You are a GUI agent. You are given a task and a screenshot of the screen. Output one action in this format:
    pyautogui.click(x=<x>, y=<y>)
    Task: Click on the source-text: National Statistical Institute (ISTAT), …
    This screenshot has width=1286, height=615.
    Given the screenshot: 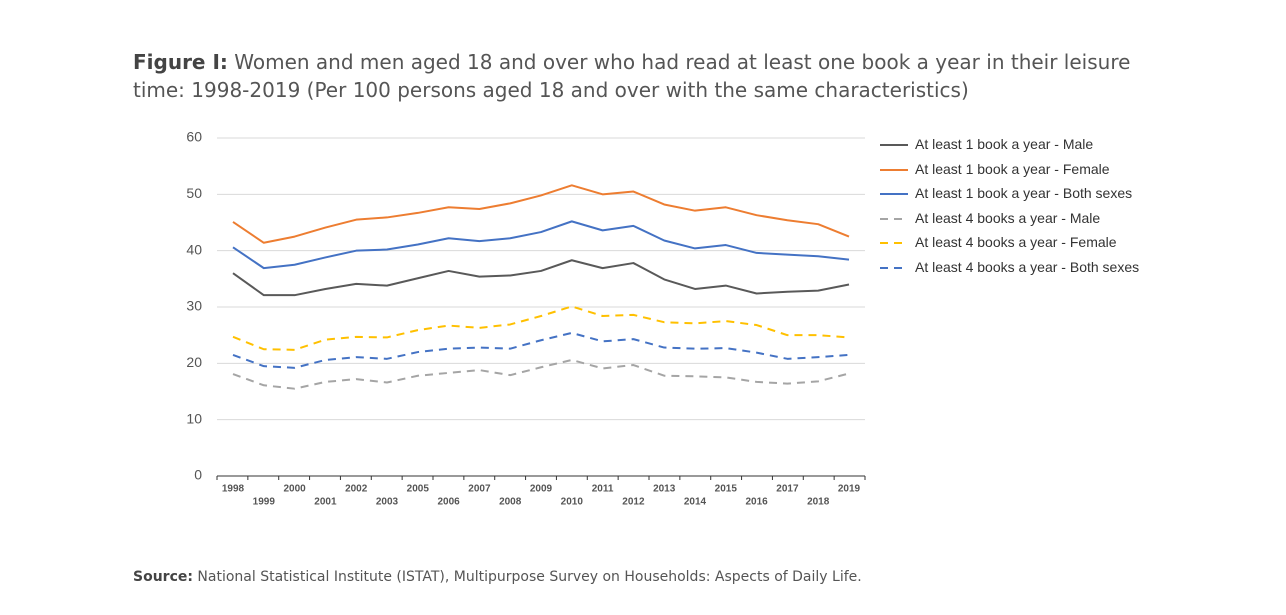 What is the action you would take?
    pyautogui.click(x=529, y=577)
    